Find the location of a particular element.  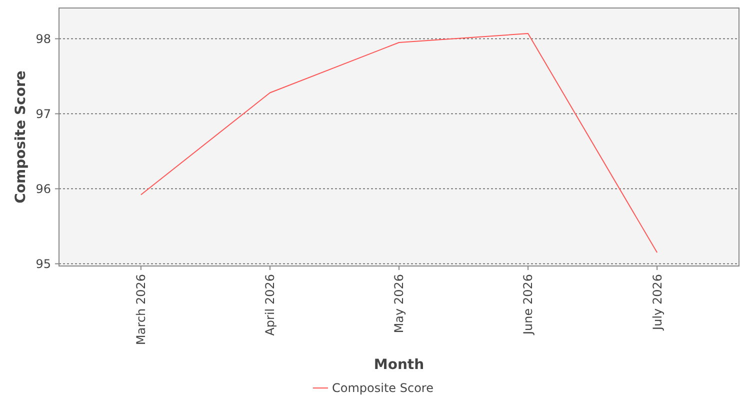

x-axis-title: Month is located at coordinates (399, 365).